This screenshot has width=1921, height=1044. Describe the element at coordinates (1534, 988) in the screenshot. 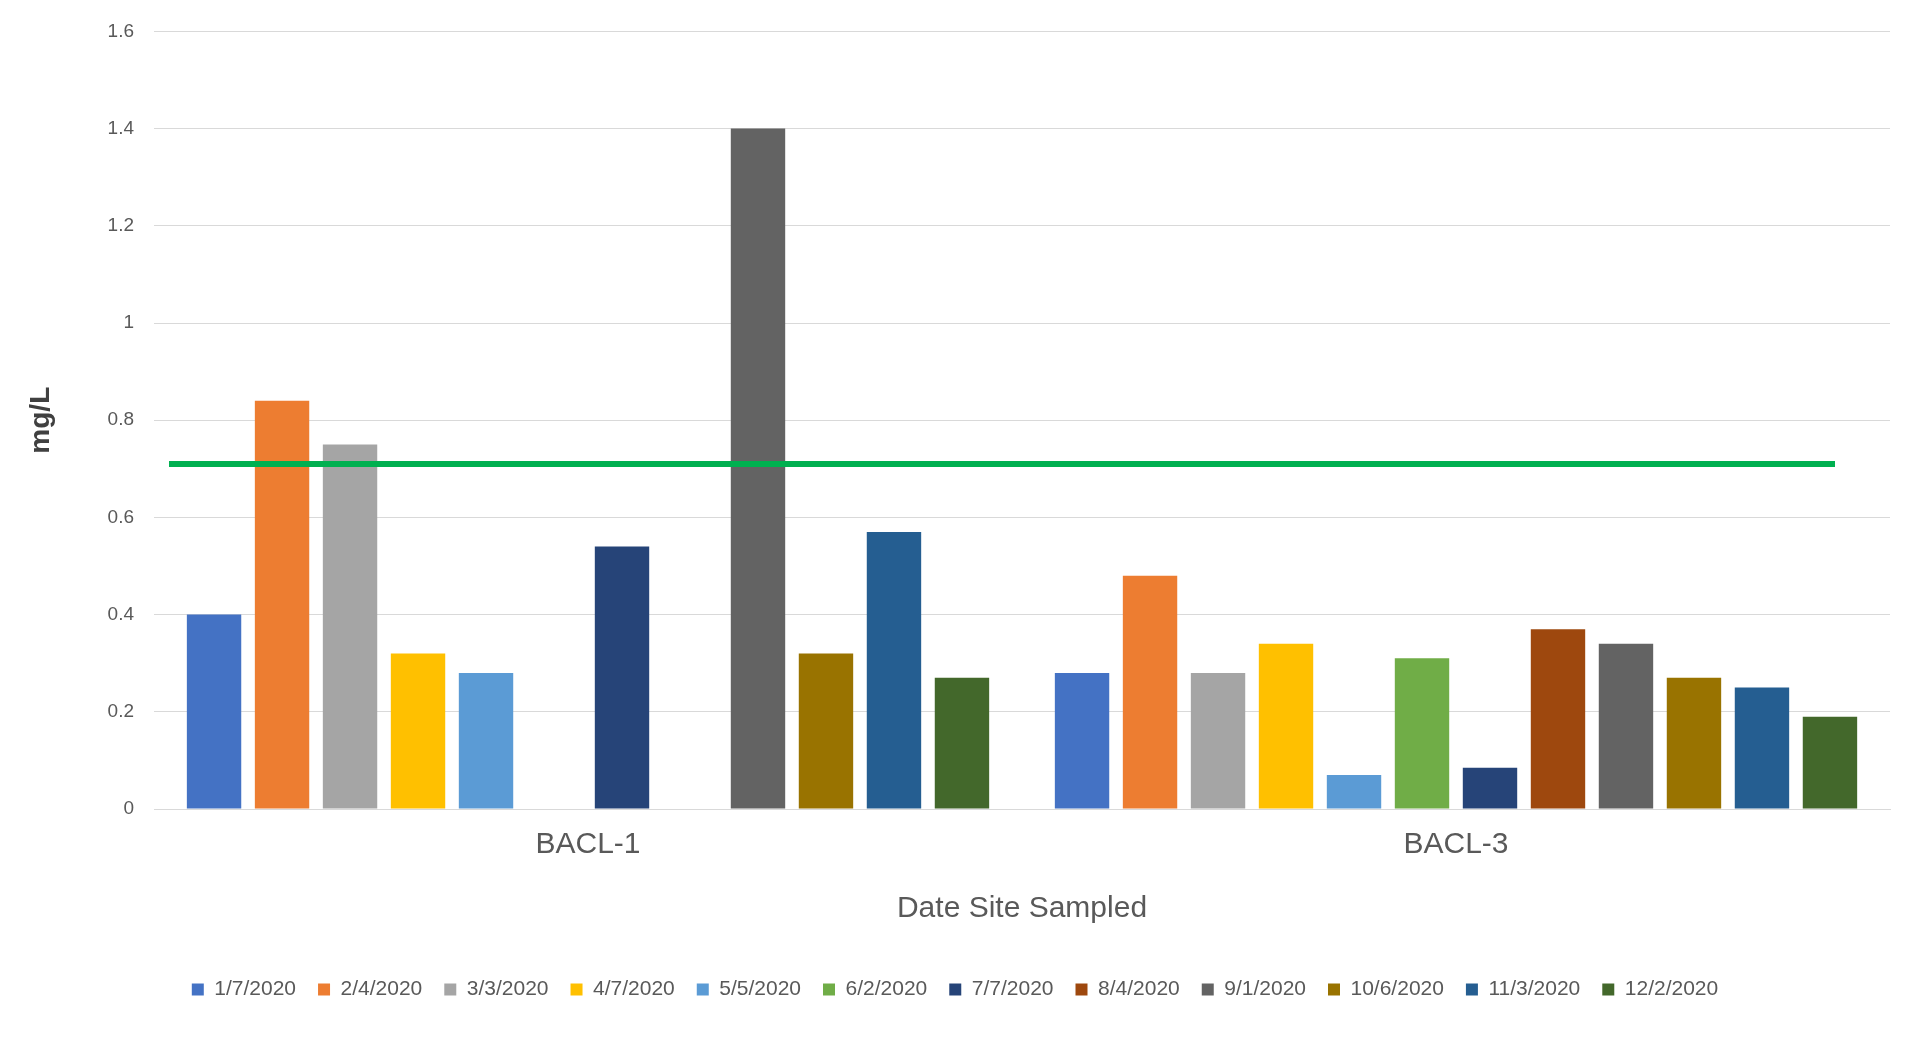

I see `legend-label: 11/3/2020` at that location.